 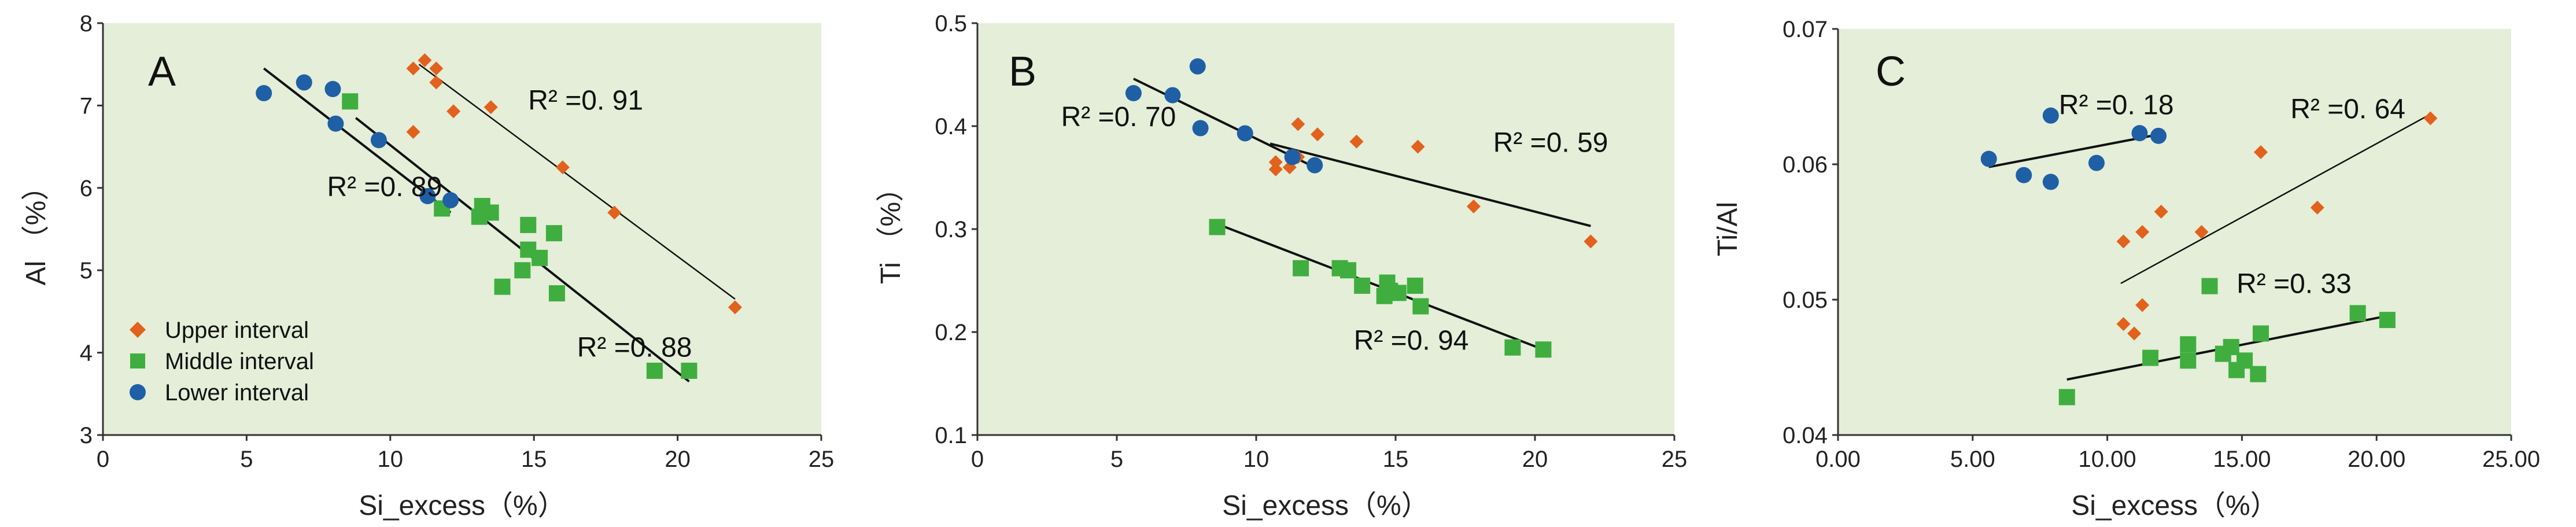 What do you see at coordinates (1675, 460) in the screenshot?
I see `x-tick-label-b: 25` at bounding box center [1675, 460].